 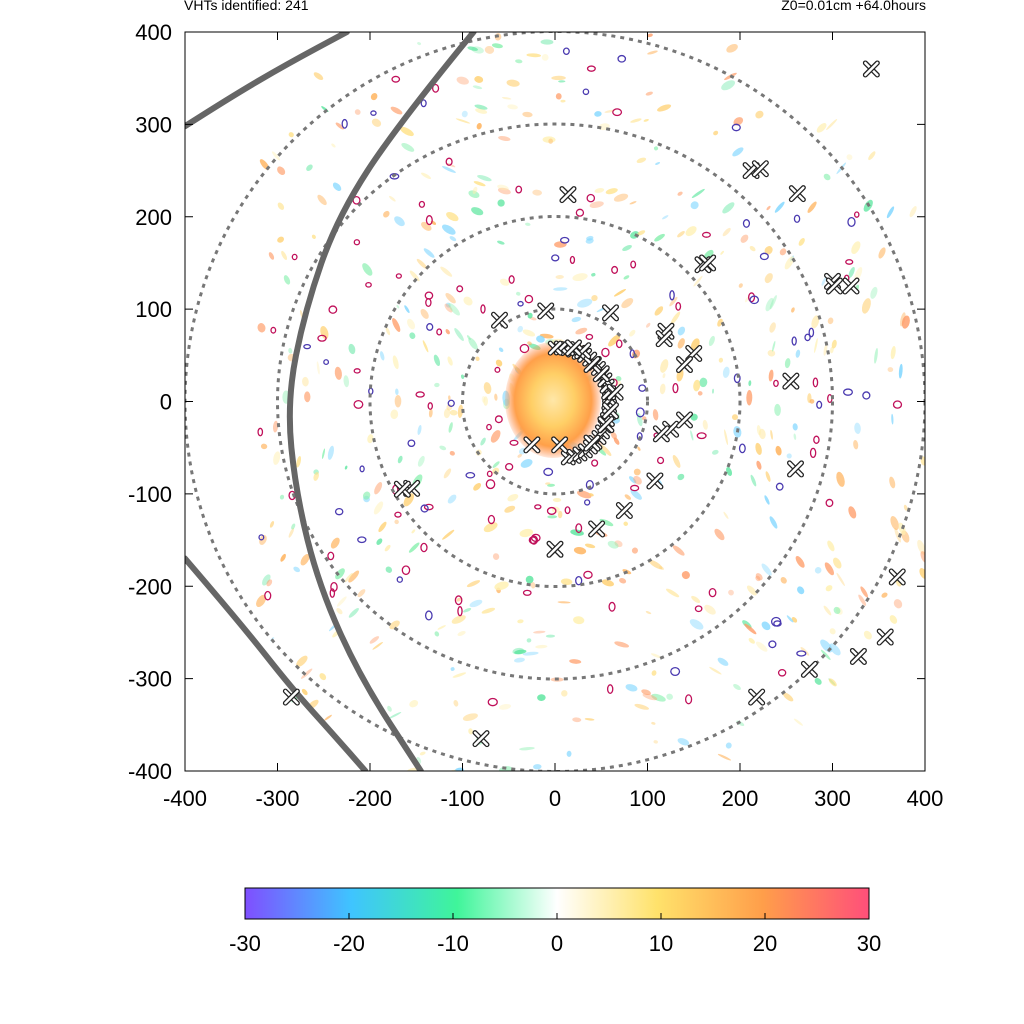 I want to click on colorbar-tick-label: 0, so click(x=557, y=943).